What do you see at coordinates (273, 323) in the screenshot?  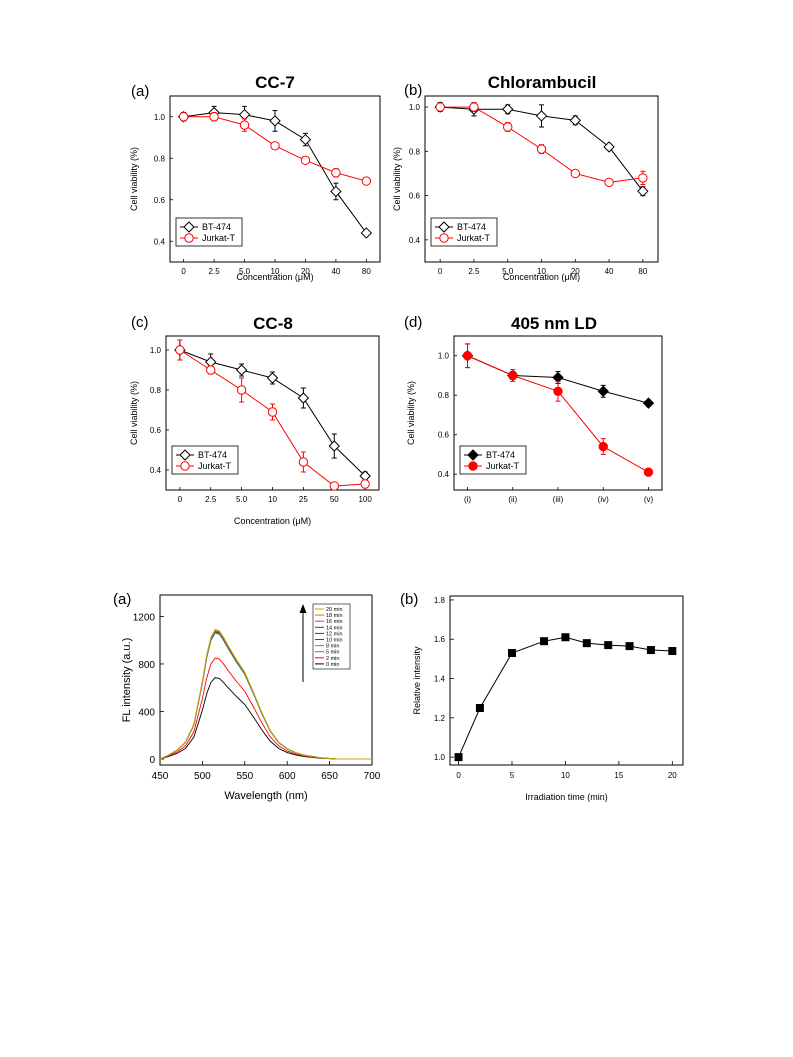 I see `chart-title: CC-8` at bounding box center [273, 323].